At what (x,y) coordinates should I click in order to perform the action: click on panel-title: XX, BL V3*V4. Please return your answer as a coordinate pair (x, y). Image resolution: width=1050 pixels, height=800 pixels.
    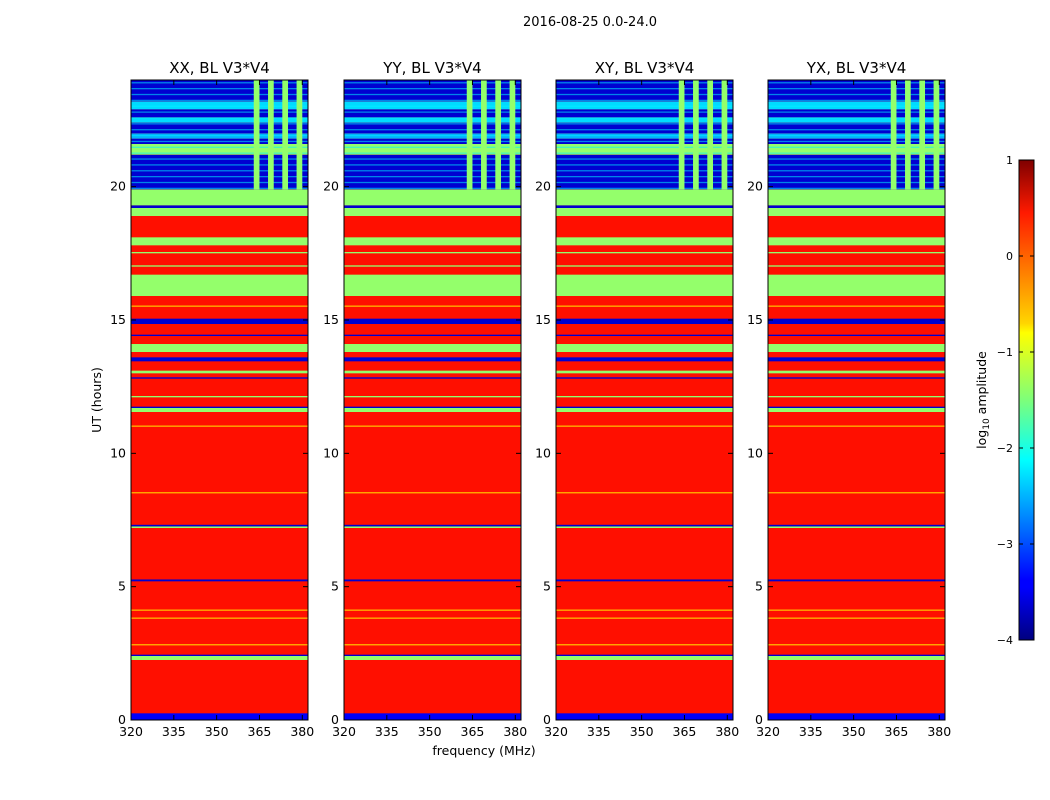
    Looking at the image, I should click on (219, 68).